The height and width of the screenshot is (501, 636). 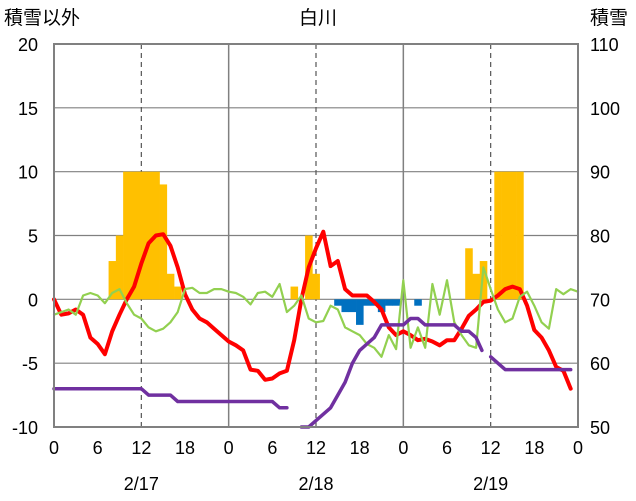 I want to click on date-label: 2/18, so click(x=315, y=484).